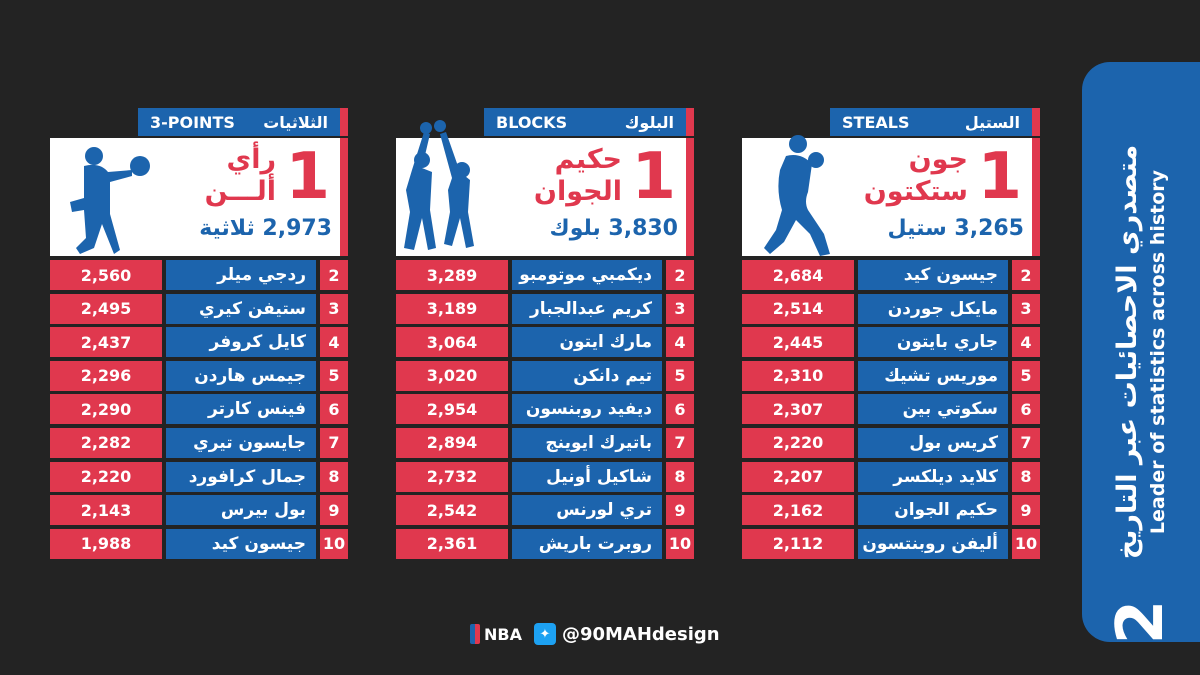 Image resolution: width=1200 pixels, height=675 pixels. I want to click on twitter-handle: ✦ @90MAHdesign, so click(626, 634).